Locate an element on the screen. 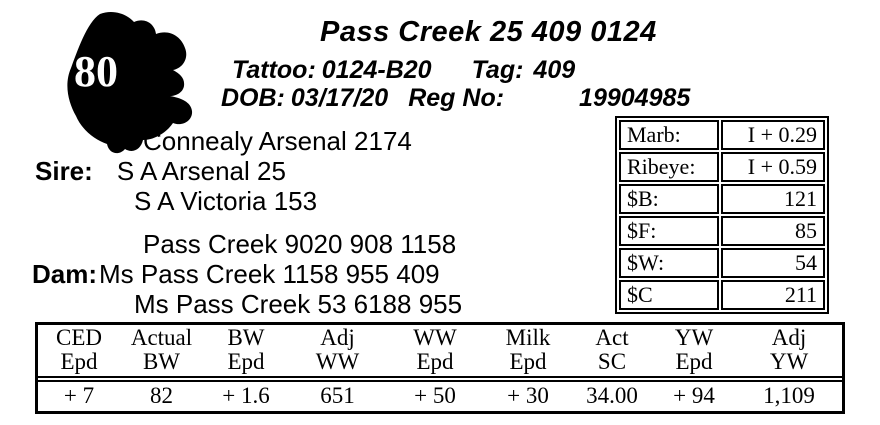 The width and height of the screenshot is (880, 425). epd-value: + 30 is located at coordinates (528, 395).